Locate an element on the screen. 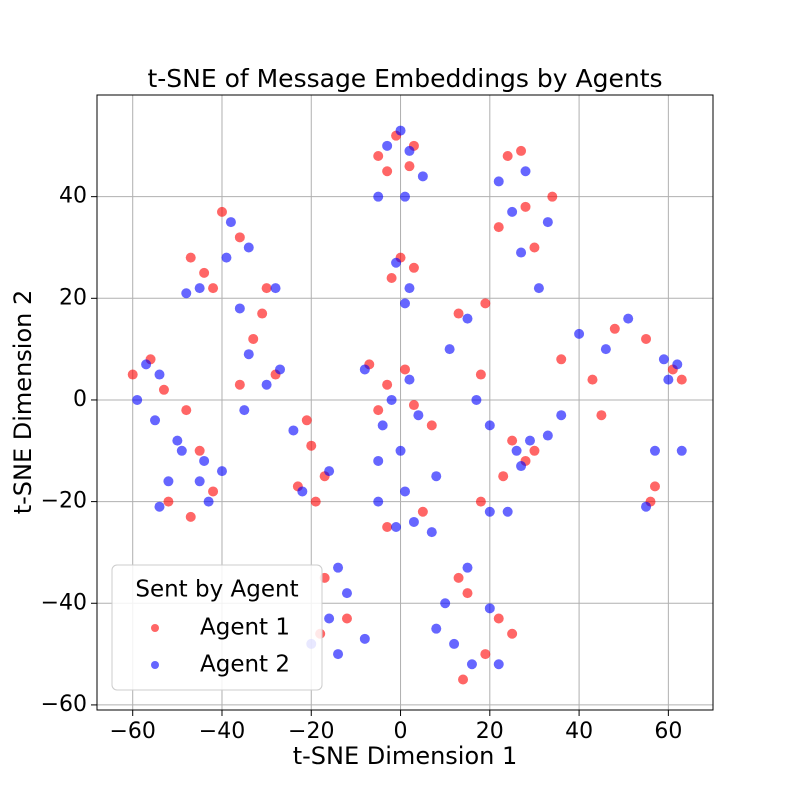 Image resolution: width=793 pixels, height=793 pixels. chart-title: t-SNE of Message Embeddings by Agents is located at coordinates (404, 78).